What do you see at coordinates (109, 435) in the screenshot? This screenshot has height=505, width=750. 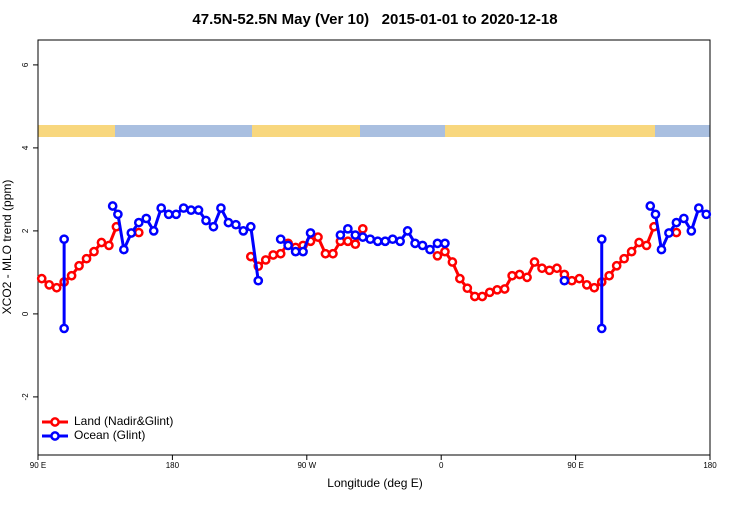 I see `legend-label: Ocean (Glint)` at bounding box center [109, 435].